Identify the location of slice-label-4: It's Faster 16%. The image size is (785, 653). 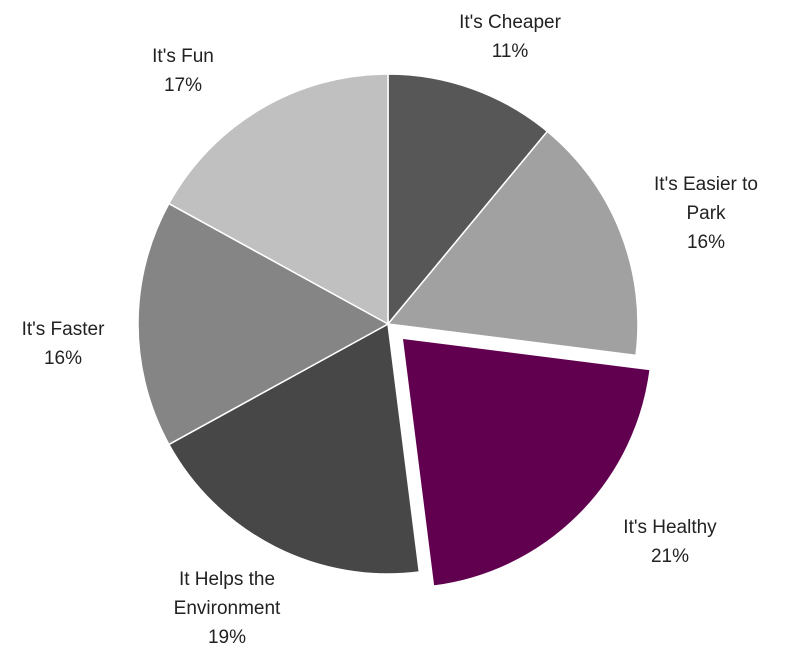
(63, 344).